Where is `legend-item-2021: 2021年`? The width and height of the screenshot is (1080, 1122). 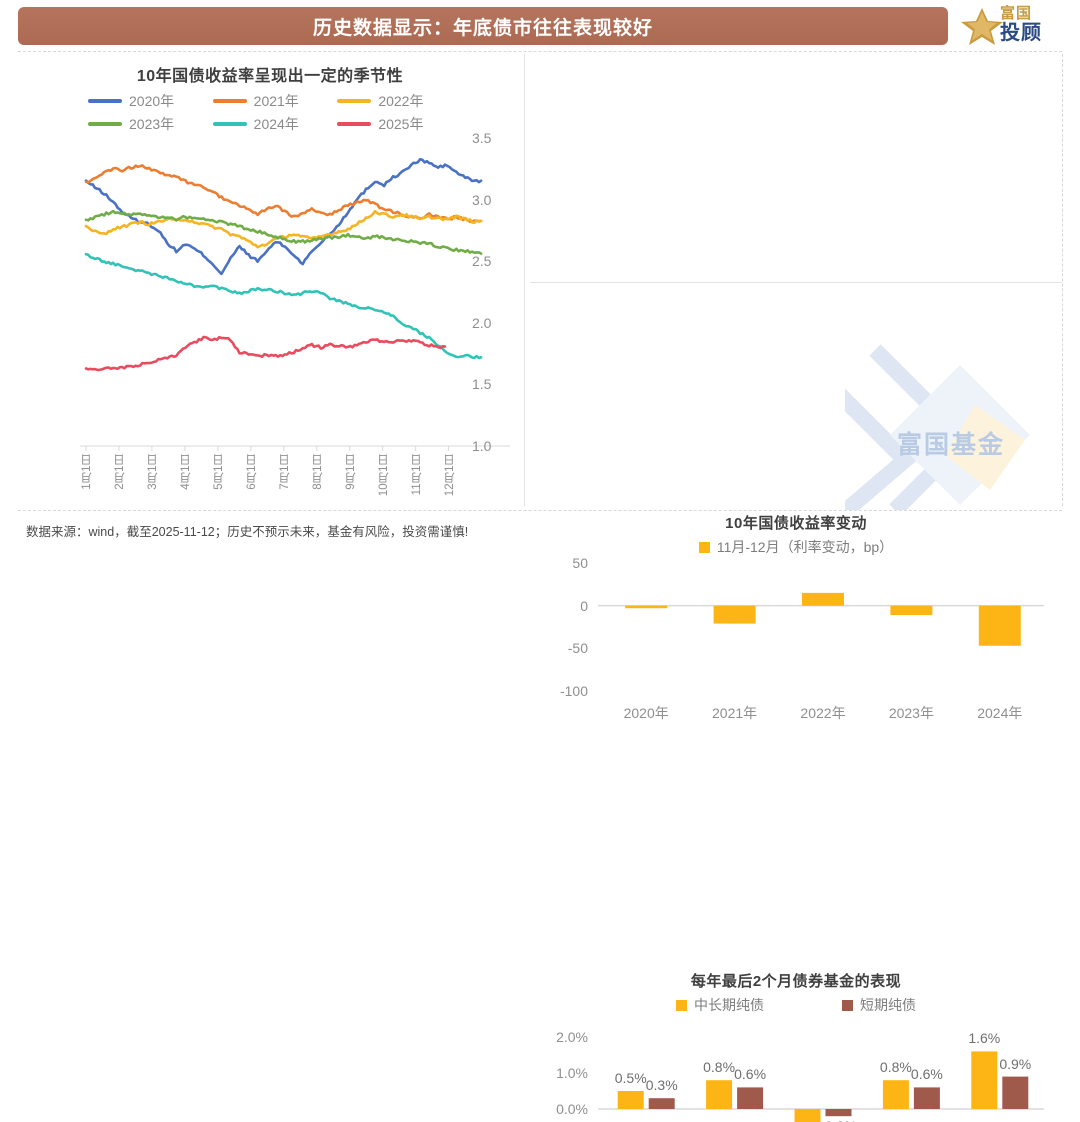
legend-item-2021: 2021年 is located at coordinates (275, 101).